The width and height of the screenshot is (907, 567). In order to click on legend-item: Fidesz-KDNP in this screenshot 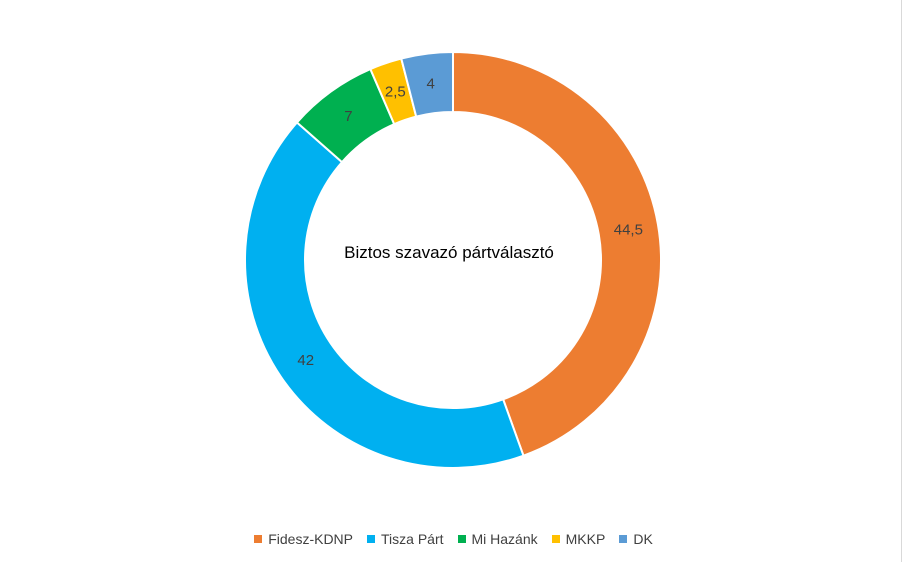, I will do `click(303, 539)`.